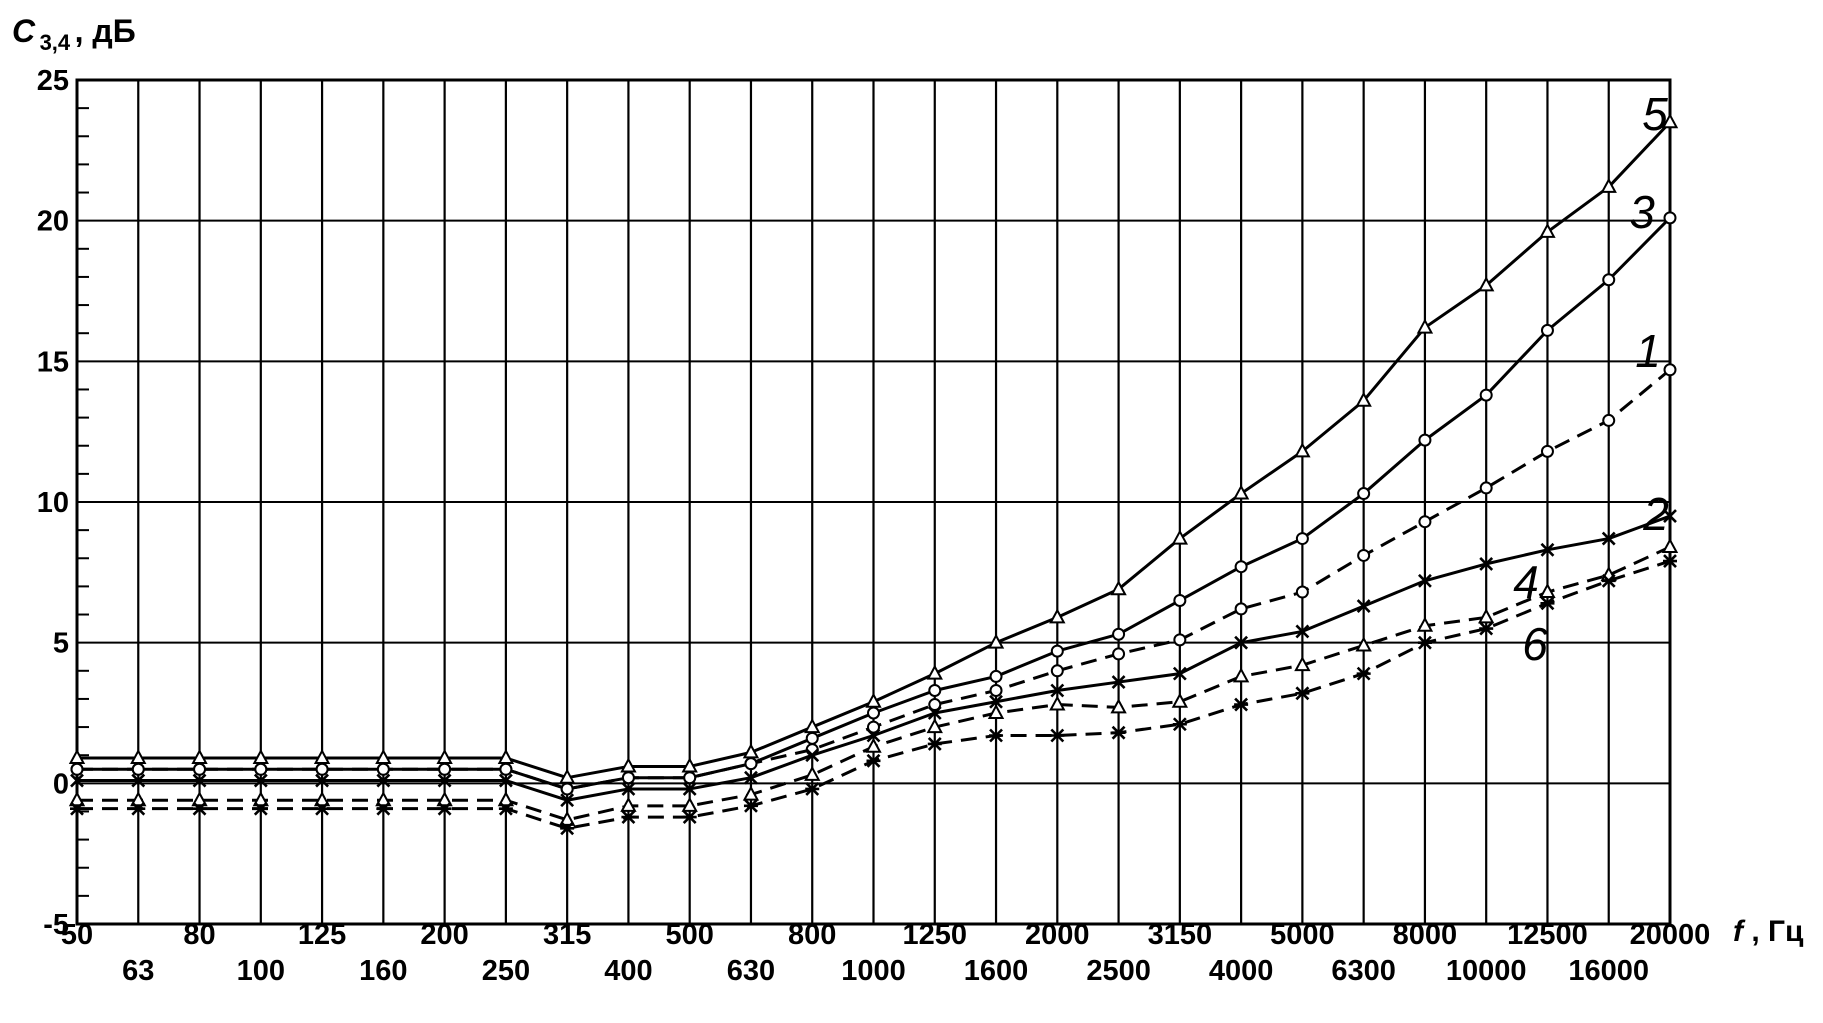 Image resolution: width=1823 pixels, height=1023 pixels. What do you see at coordinates (1486, 971) in the screenshot?
I see `x-tick-label: 10000` at bounding box center [1486, 971].